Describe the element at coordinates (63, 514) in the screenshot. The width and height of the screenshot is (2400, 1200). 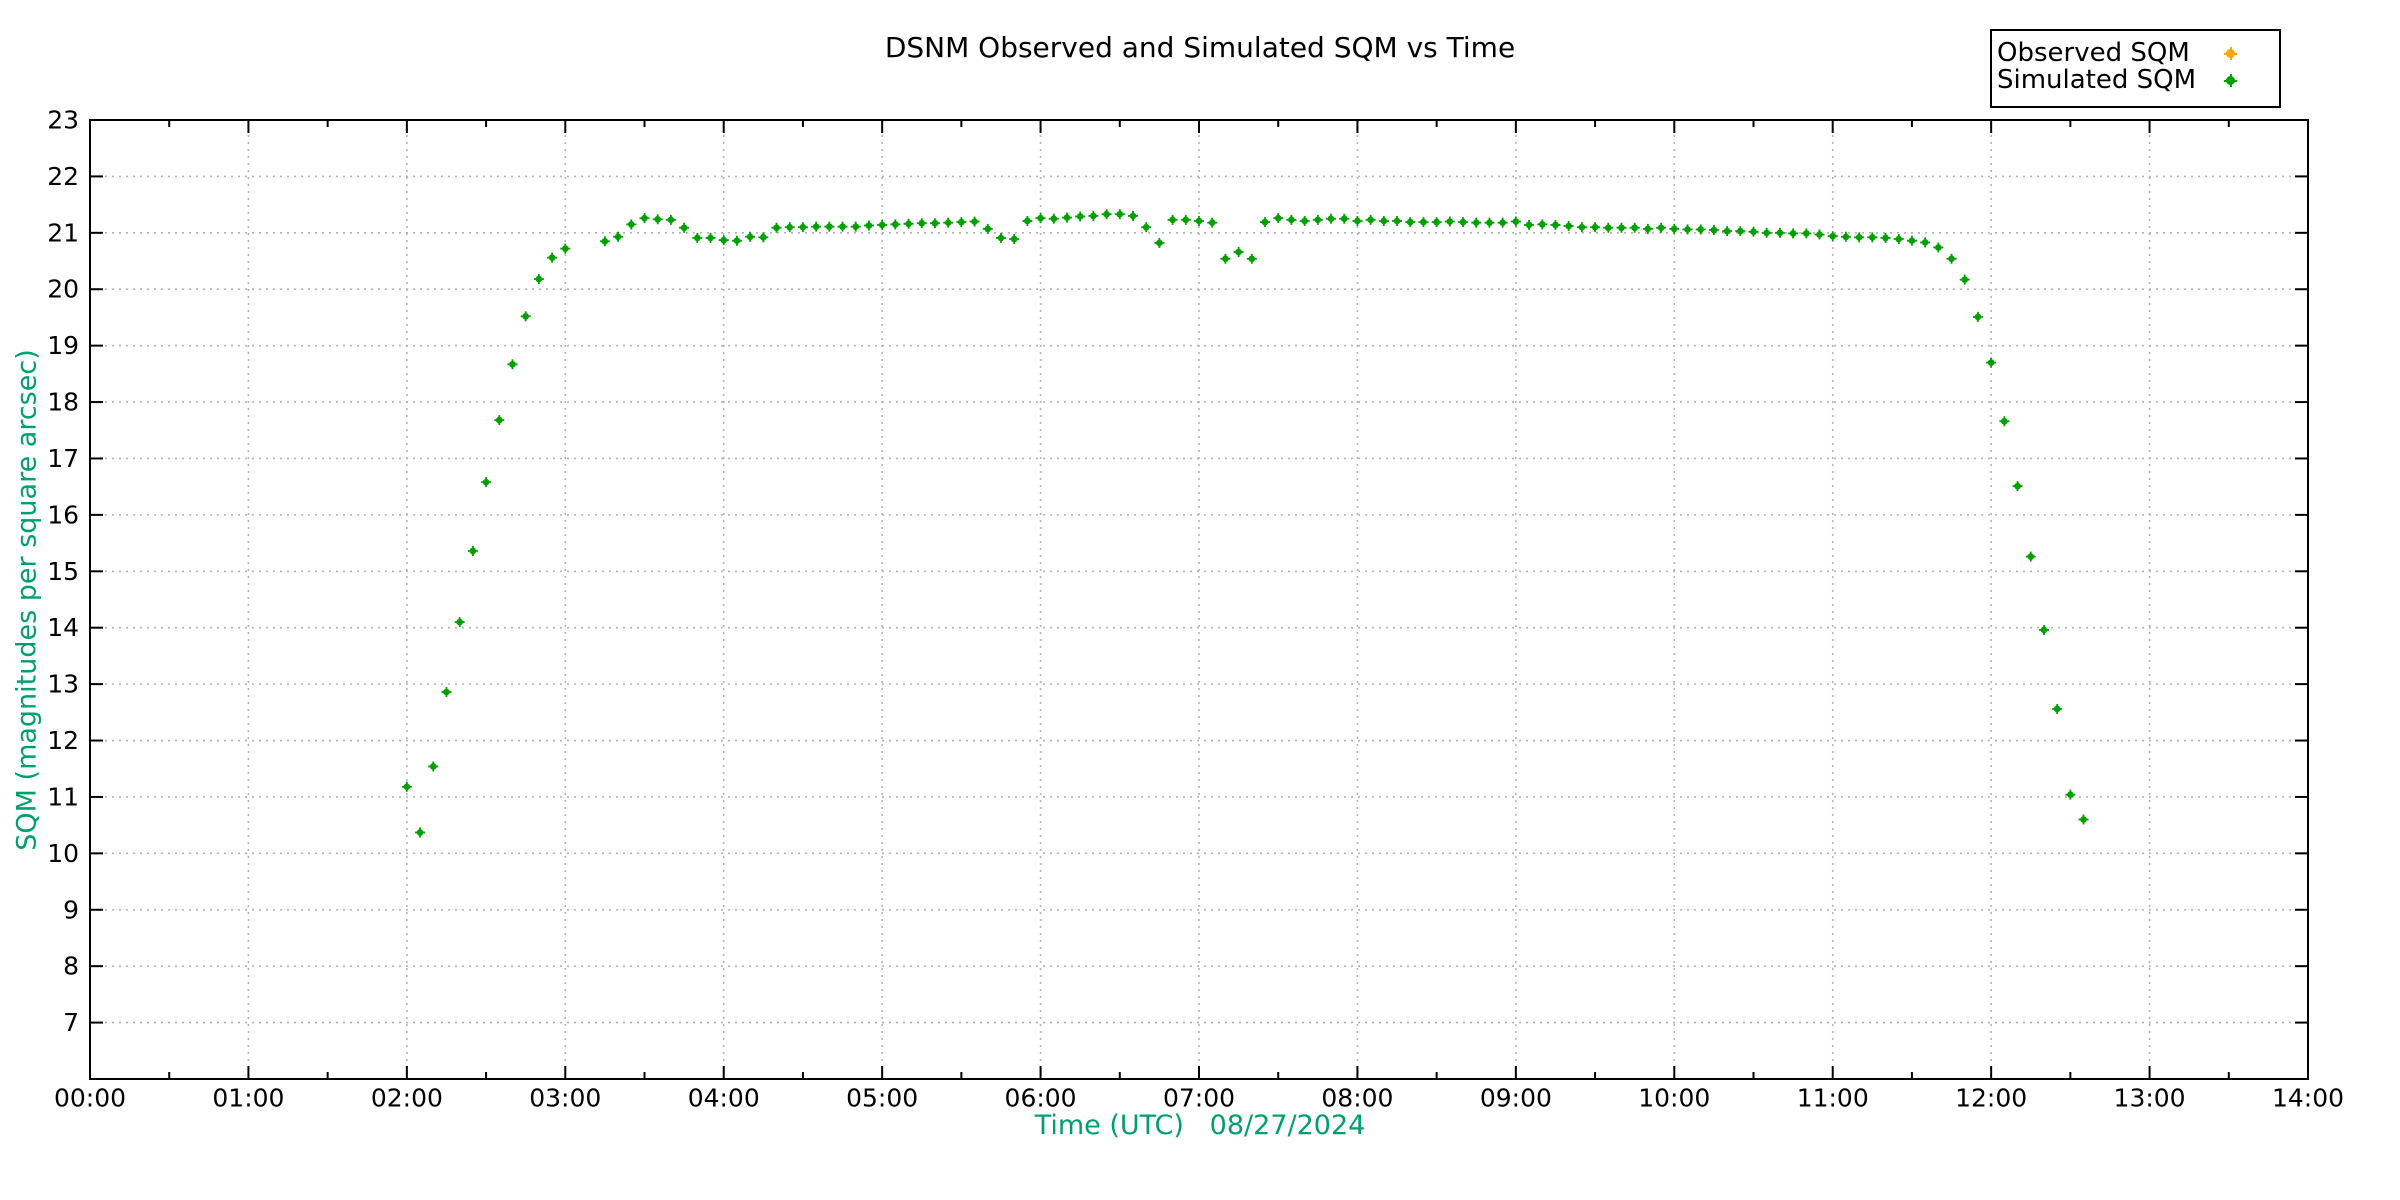
I see `y-tick-label: 16` at that location.